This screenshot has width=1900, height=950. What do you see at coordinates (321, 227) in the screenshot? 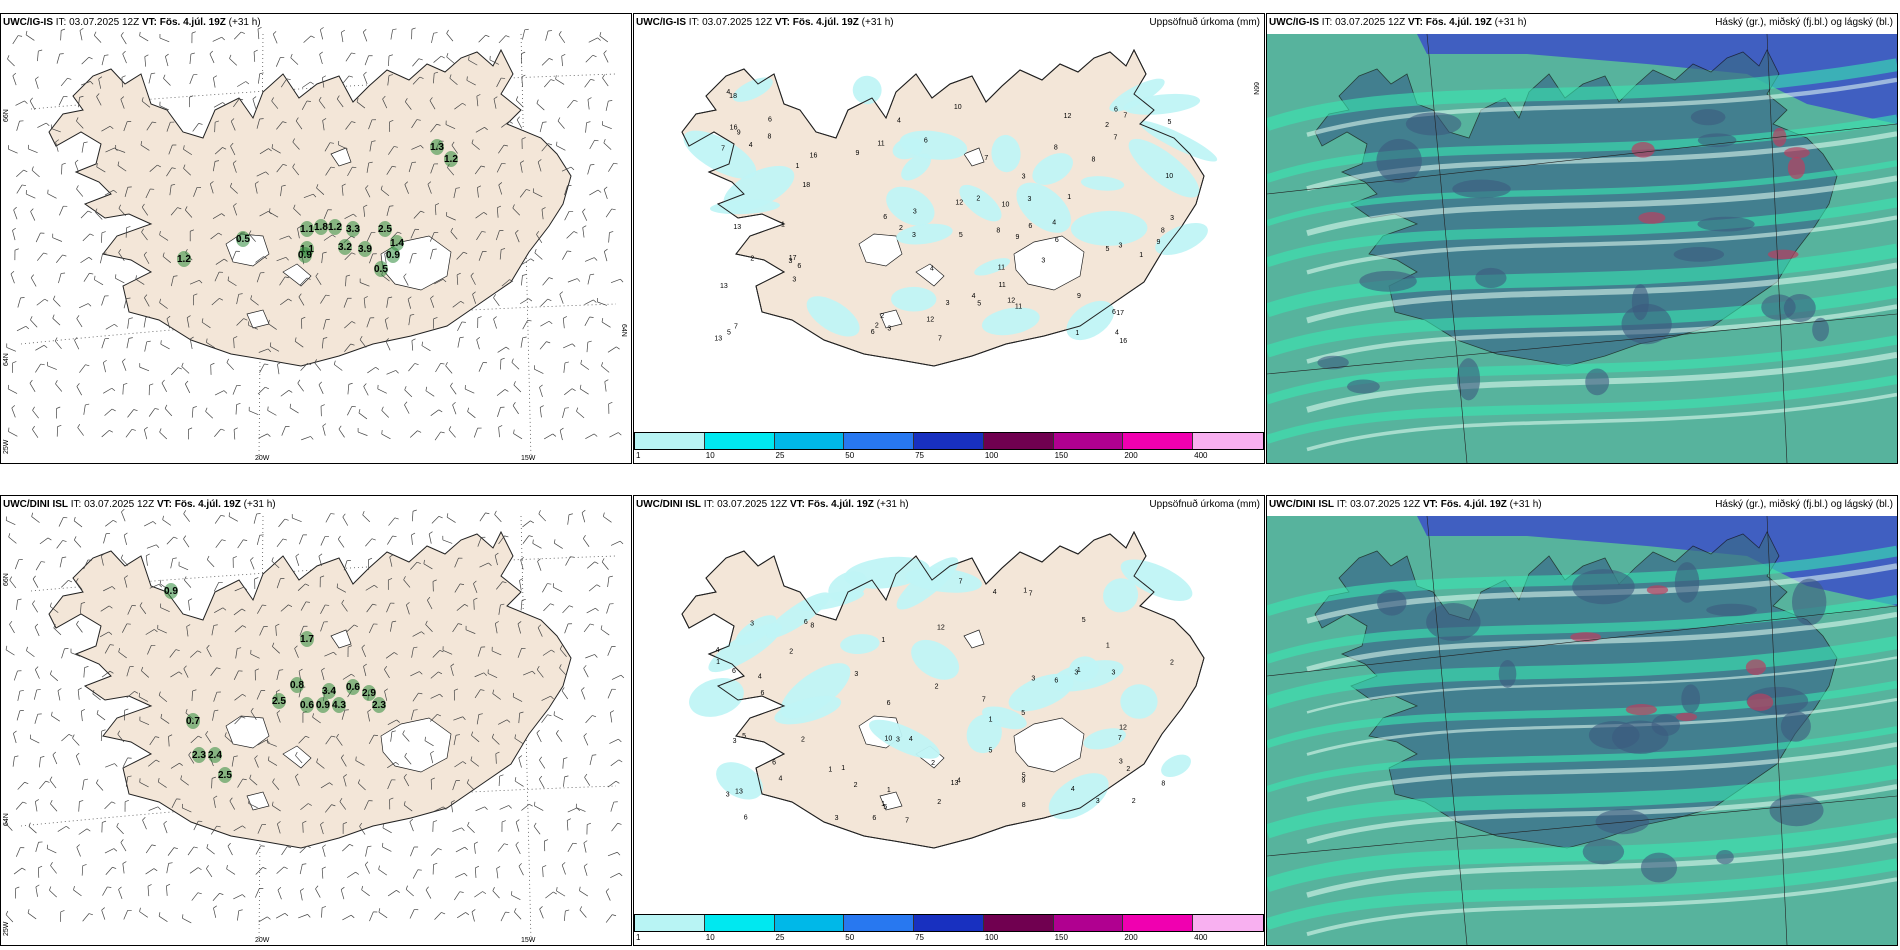
I see `wind-value-label: 1.8` at bounding box center [321, 227].